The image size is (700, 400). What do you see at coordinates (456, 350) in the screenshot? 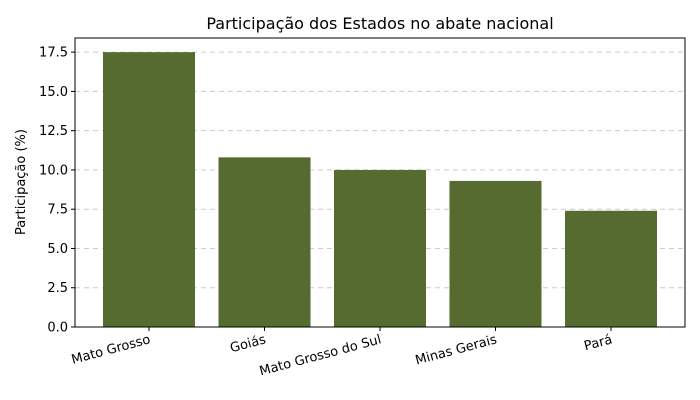
I see `x-tick-label: Minas Gerais` at bounding box center [456, 350].